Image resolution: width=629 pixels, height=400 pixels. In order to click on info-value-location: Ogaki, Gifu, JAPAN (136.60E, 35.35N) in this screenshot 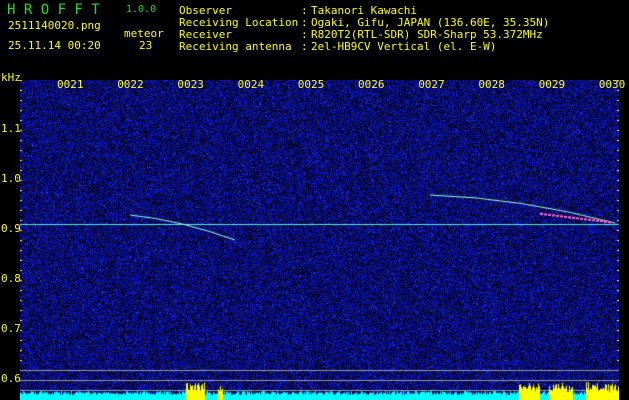, I will do `click(430, 22)`.